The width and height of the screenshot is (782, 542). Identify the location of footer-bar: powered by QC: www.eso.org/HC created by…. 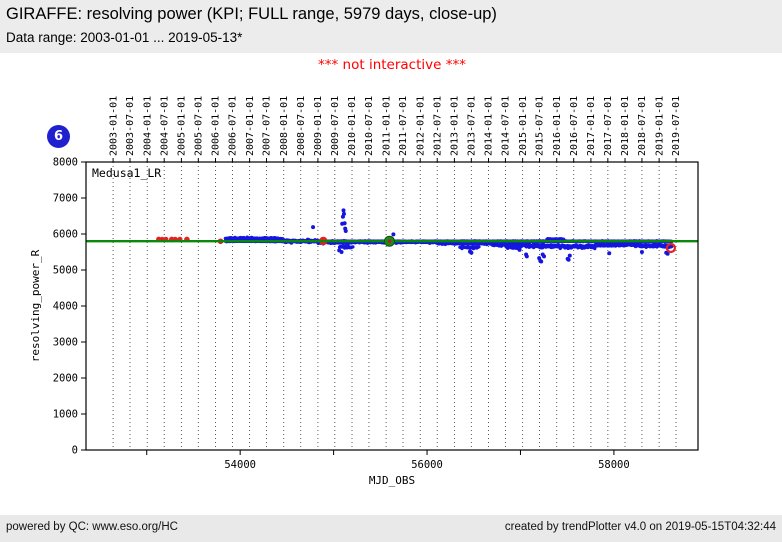
(391, 528).